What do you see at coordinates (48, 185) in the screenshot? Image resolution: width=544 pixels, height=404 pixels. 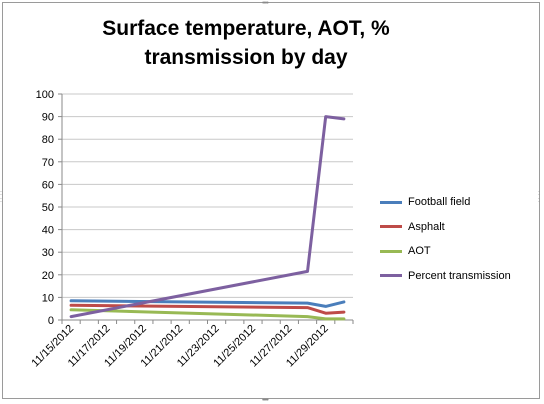 I see `y-tick-label: 60` at bounding box center [48, 185].